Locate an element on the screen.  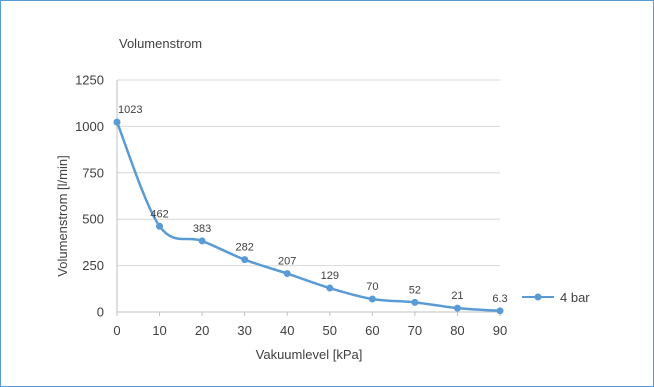
x-tick-label: 10 is located at coordinates (159, 330).